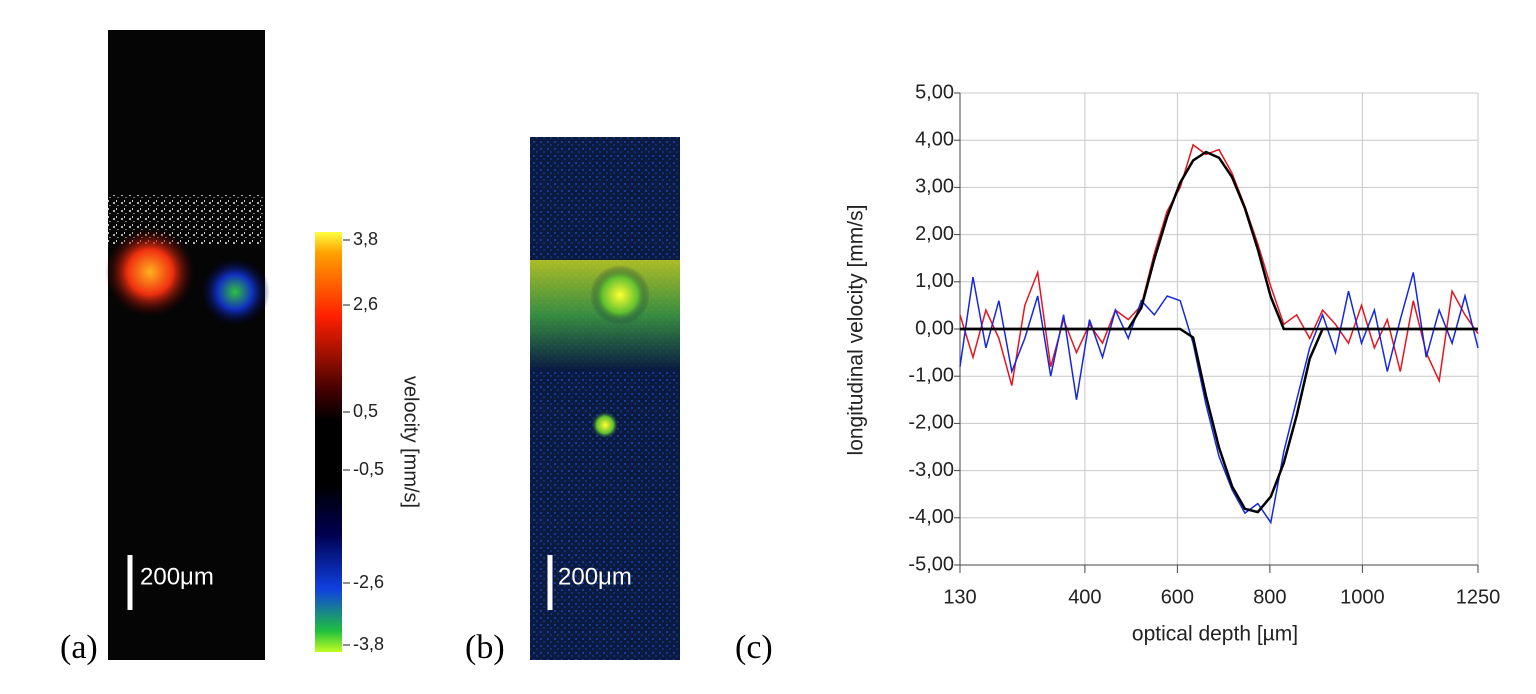  What do you see at coordinates (79, 647) in the screenshot?
I see `panel-letter: (a)` at bounding box center [79, 647].